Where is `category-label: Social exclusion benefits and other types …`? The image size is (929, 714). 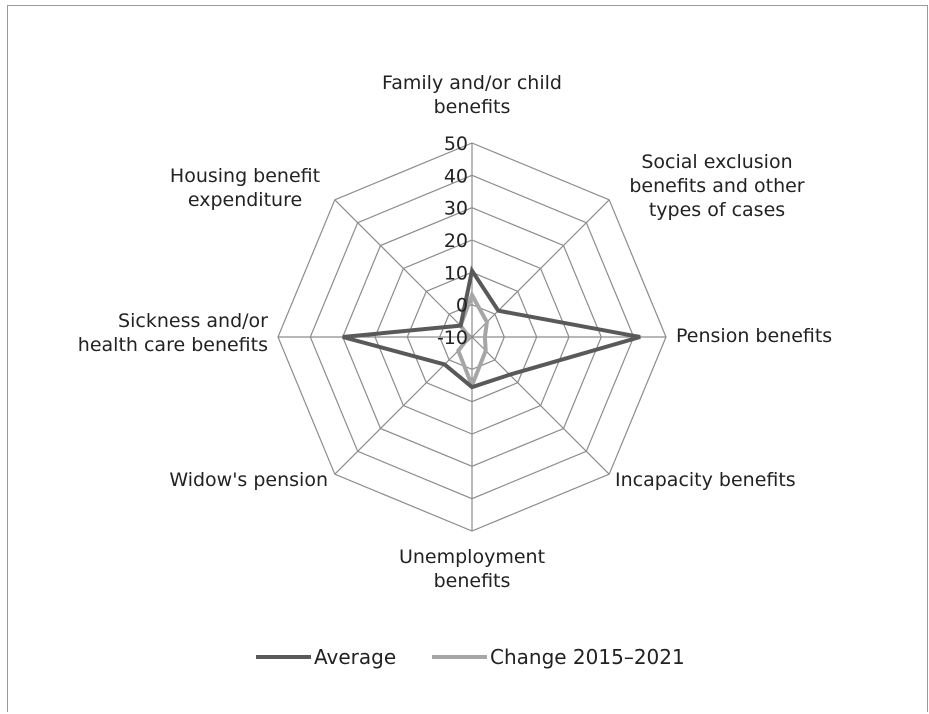 category-label: Social exclusion benefits and other types … is located at coordinates (716, 186).